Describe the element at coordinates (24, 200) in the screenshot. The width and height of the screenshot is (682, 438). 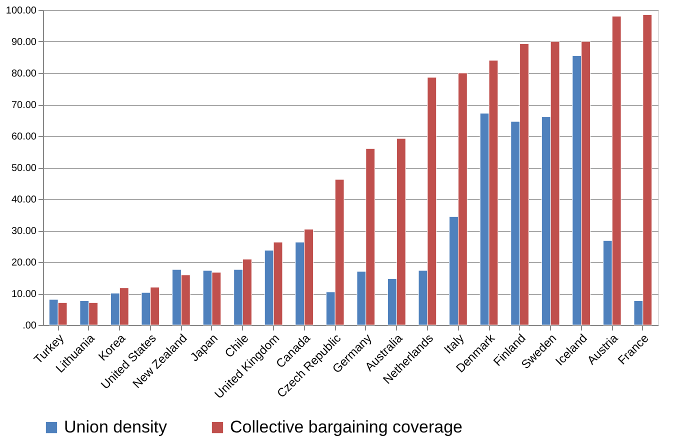
I see `y-tick-label: 40.00` at that location.